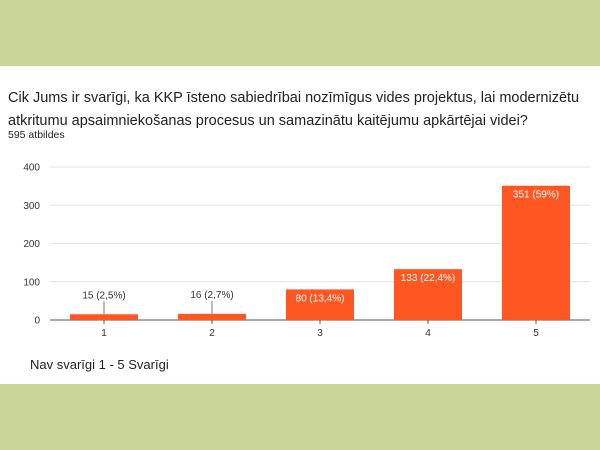 The width and height of the screenshot is (600, 450). Describe the element at coordinates (31, 168) in the screenshot. I see `y-tick-label: 400` at that location.